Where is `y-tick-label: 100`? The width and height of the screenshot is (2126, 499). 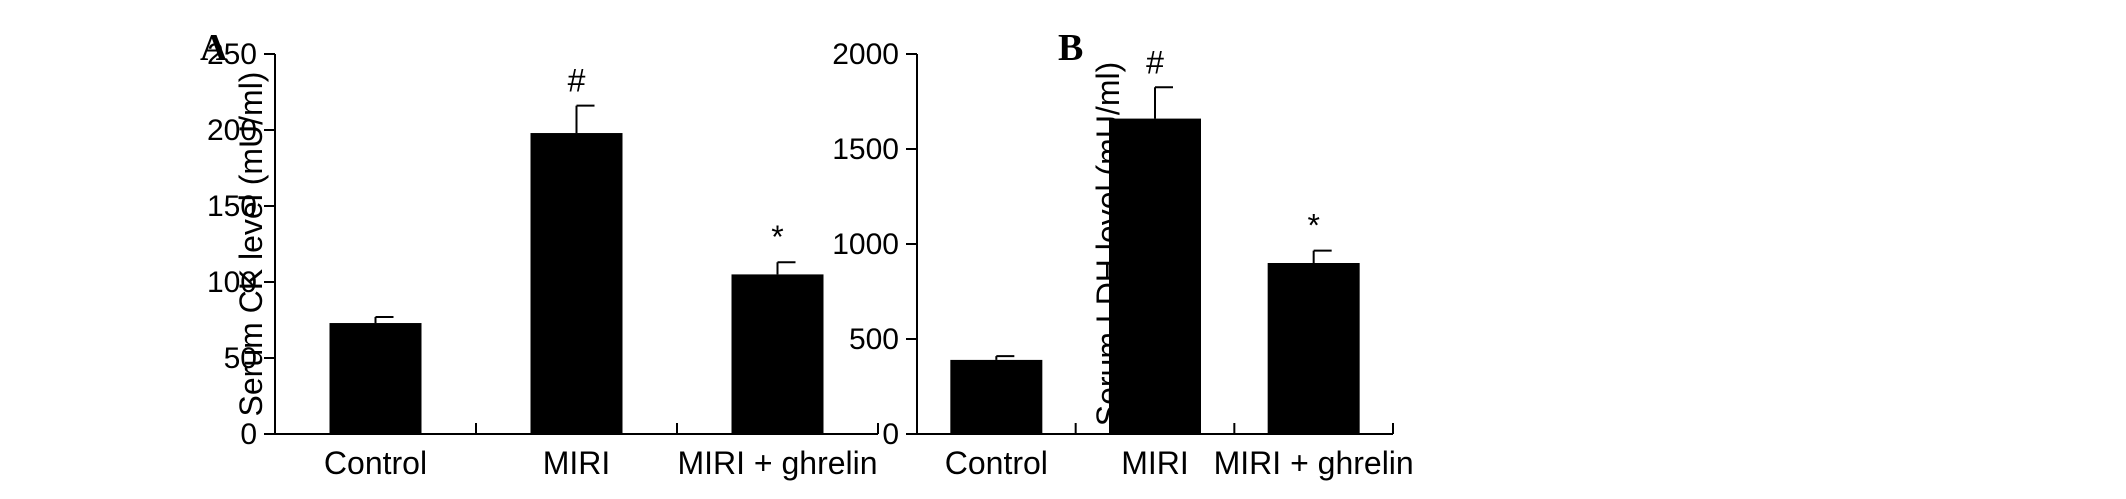
y-tick-label: 100 is located at coordinates (232, 282).